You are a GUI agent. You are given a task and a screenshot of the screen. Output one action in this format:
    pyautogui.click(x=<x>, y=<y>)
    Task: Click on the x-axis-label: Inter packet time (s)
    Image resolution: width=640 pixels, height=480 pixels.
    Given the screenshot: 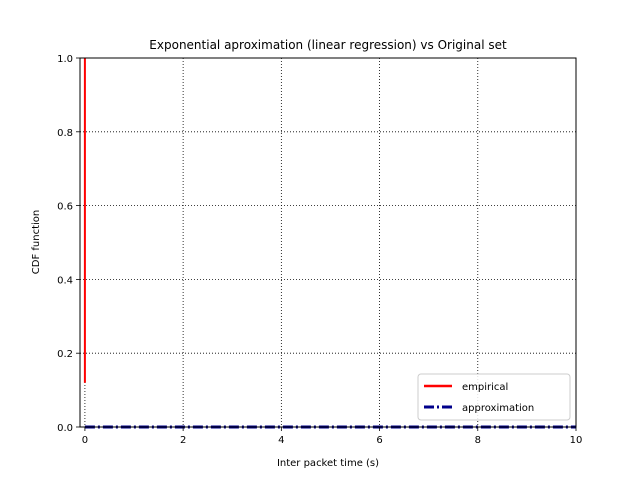 What is the action you would take?
    pyautogui.click(x=328, y=463)
    